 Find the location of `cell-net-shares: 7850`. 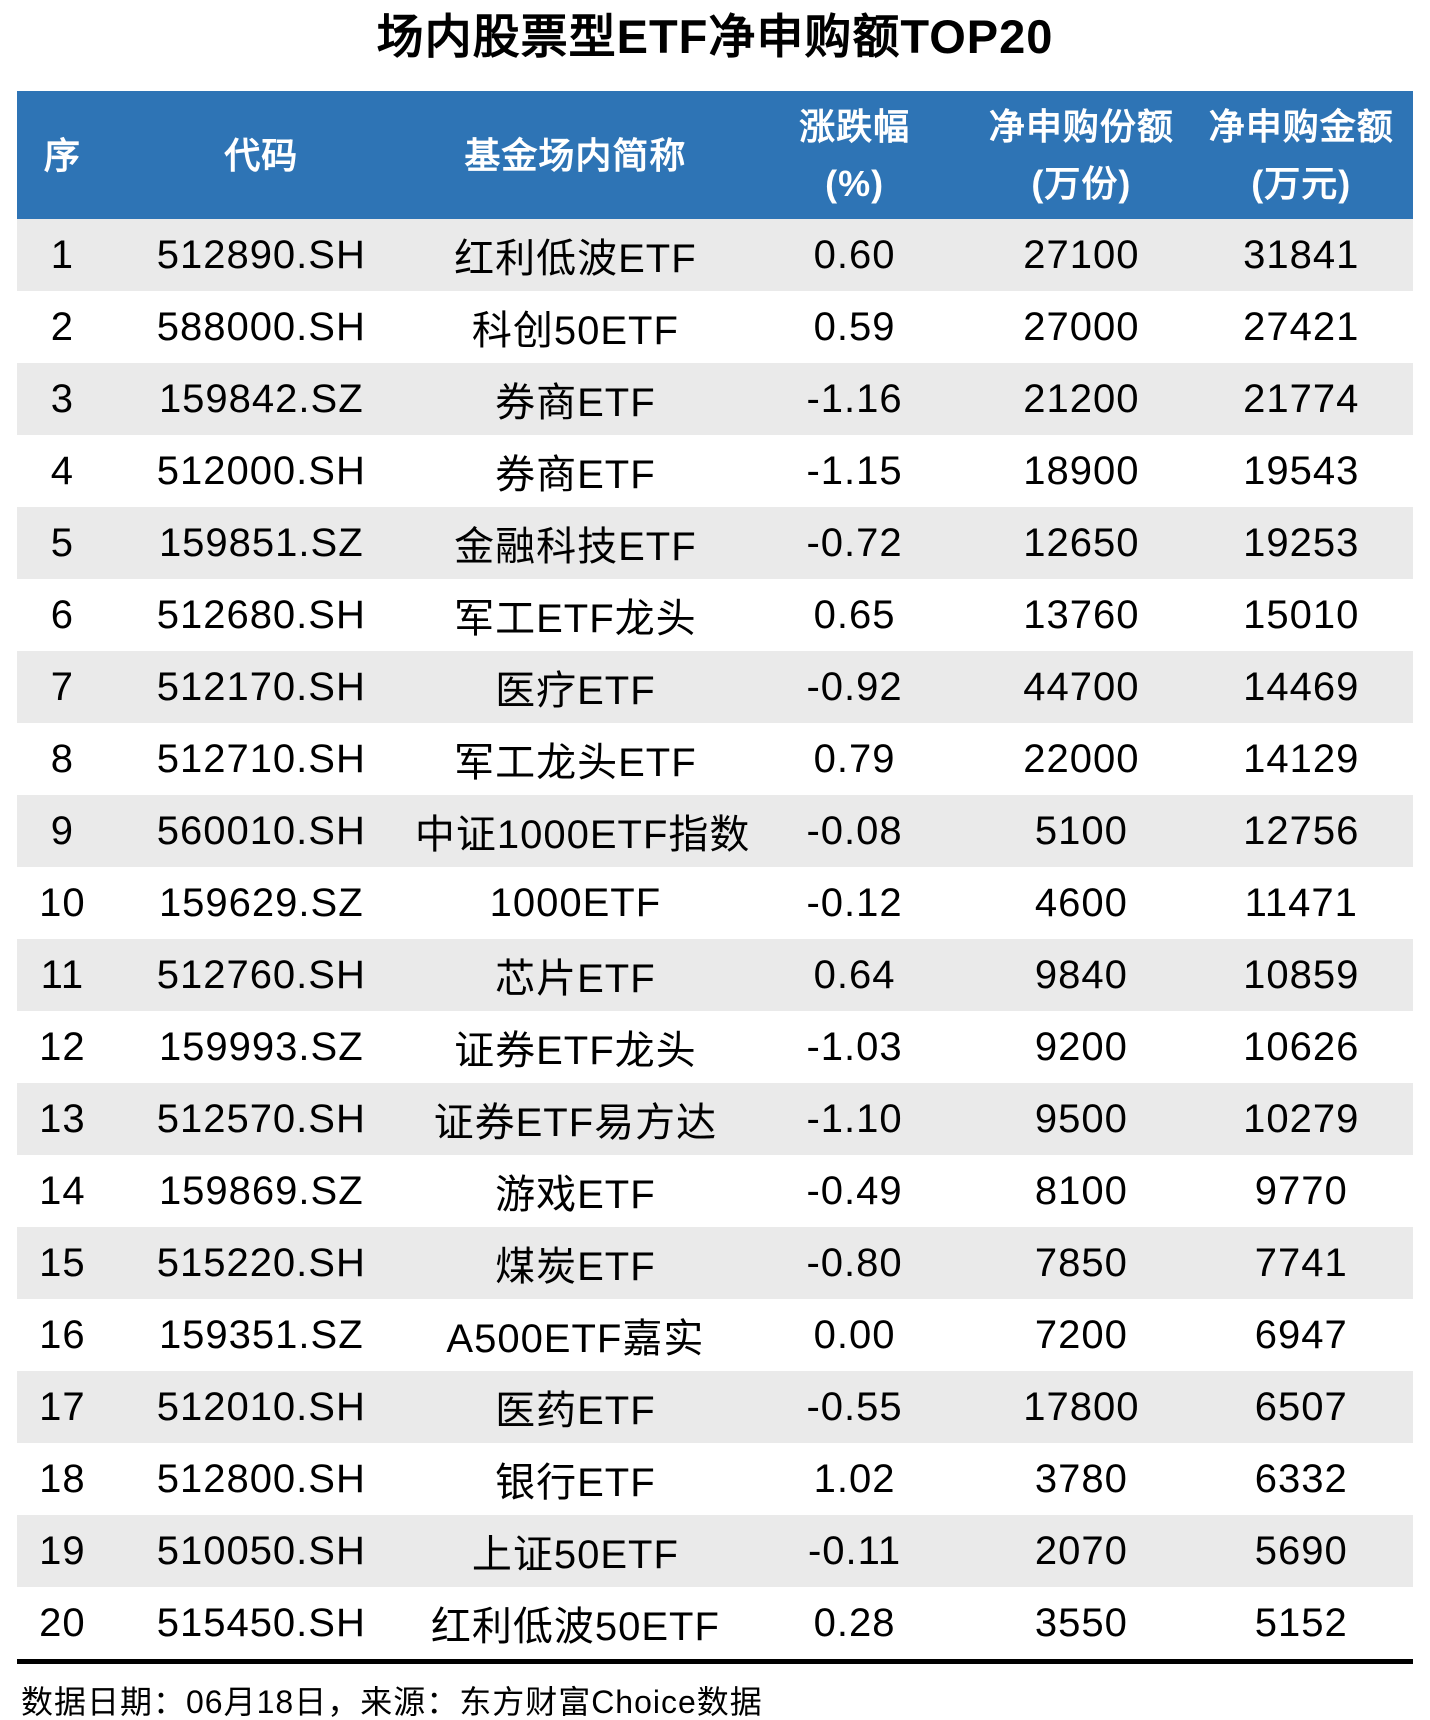

cell-net-shares: 7850 is located at coordinates (1081, 1262).